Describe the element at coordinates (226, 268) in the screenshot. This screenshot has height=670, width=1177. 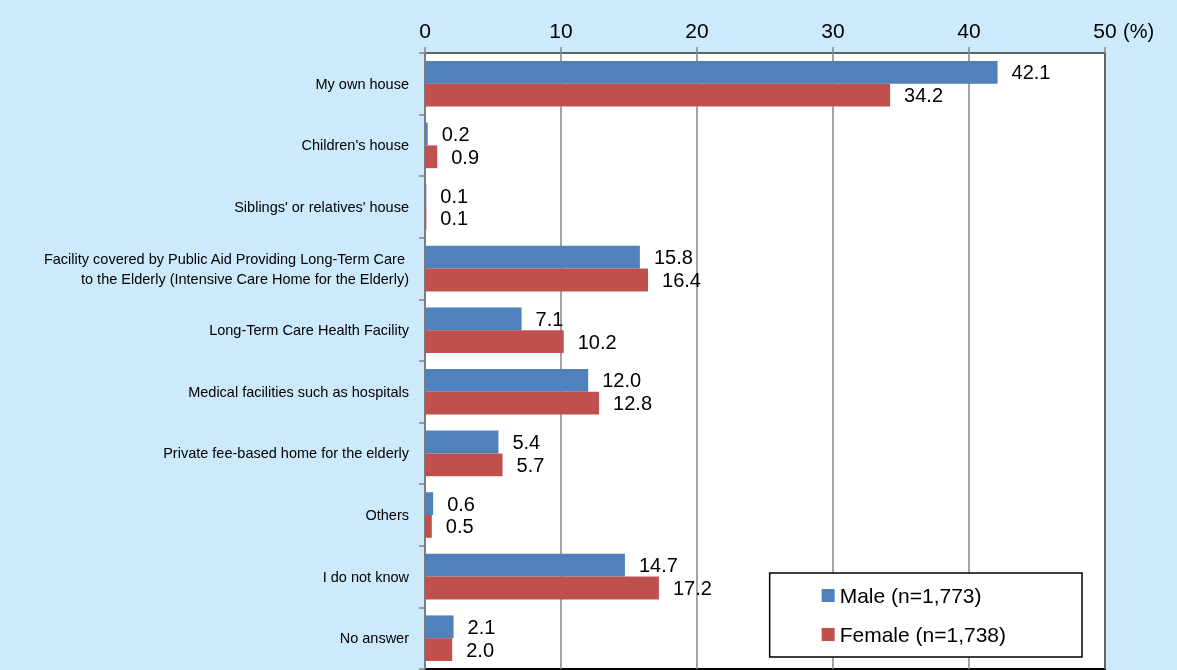
I see `y-tick-label: Facility covered by Public Aid Providing Long-Term Care to the Elderly (Intensive Care Home for the Elderly)` at that location.